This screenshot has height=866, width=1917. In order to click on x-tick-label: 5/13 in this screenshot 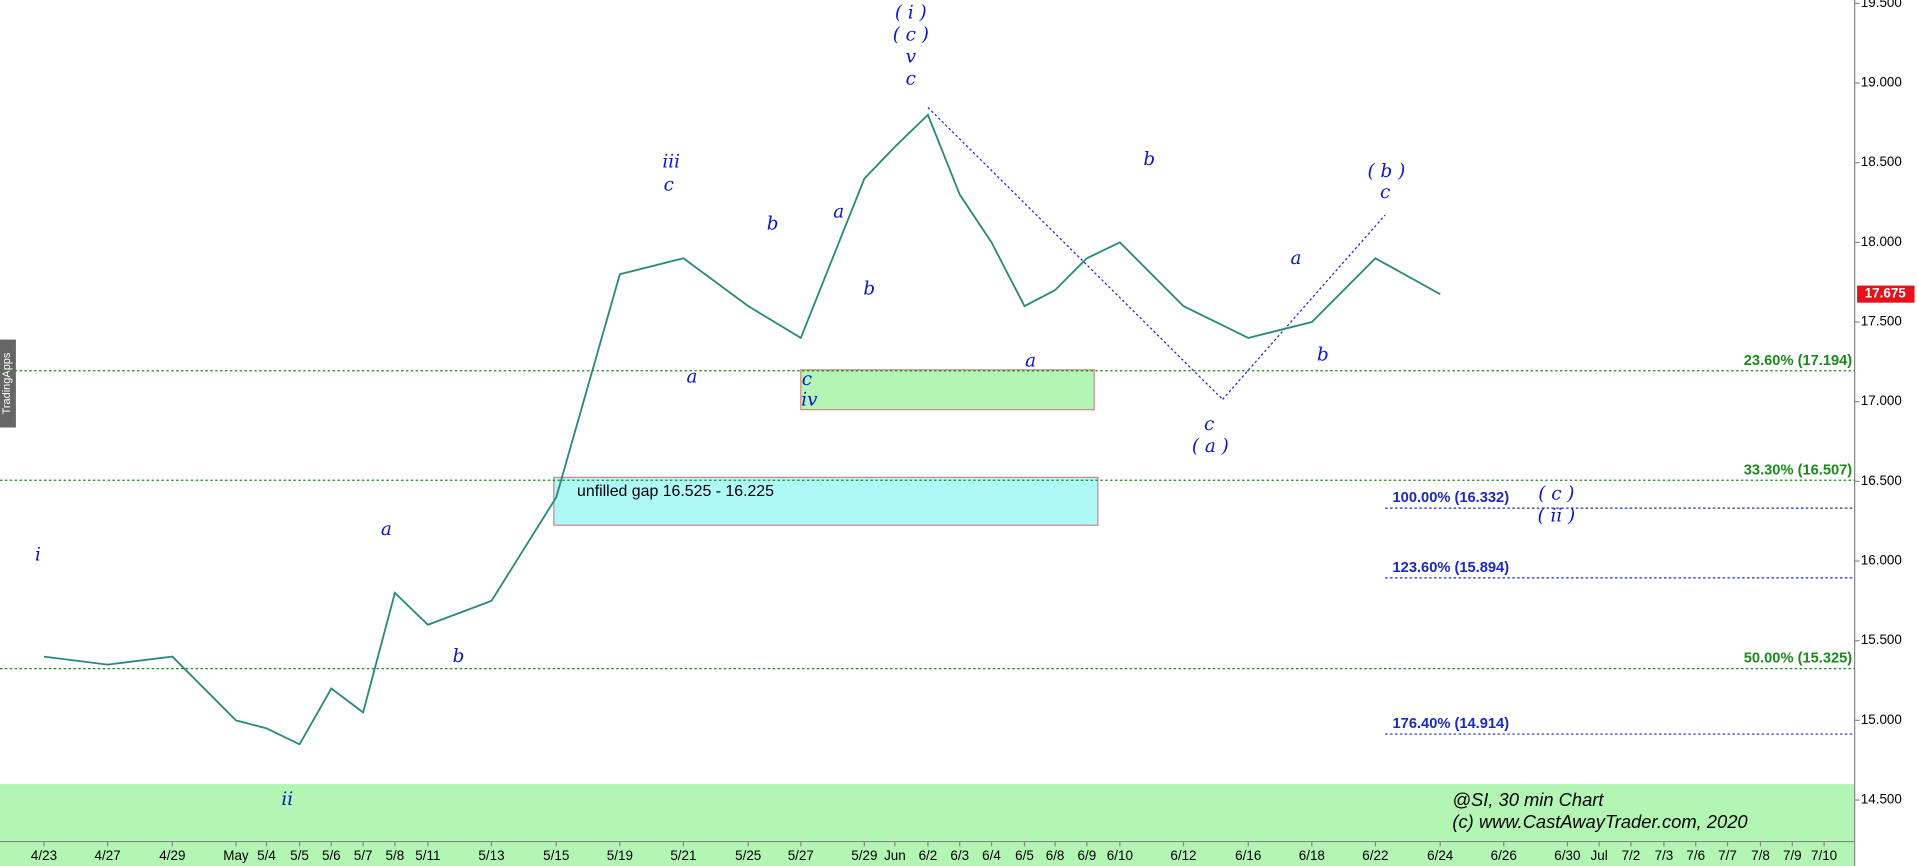, I will do `click(491, 855)`.